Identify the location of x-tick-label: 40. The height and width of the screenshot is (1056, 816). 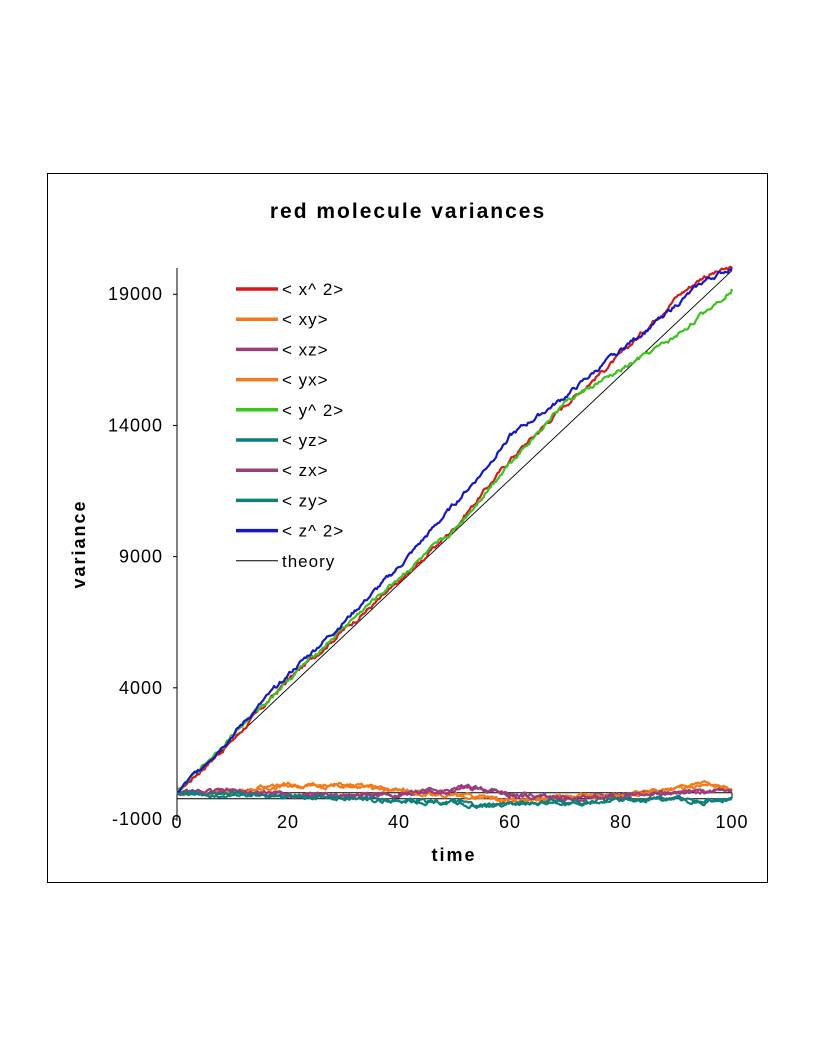
(399, 822).